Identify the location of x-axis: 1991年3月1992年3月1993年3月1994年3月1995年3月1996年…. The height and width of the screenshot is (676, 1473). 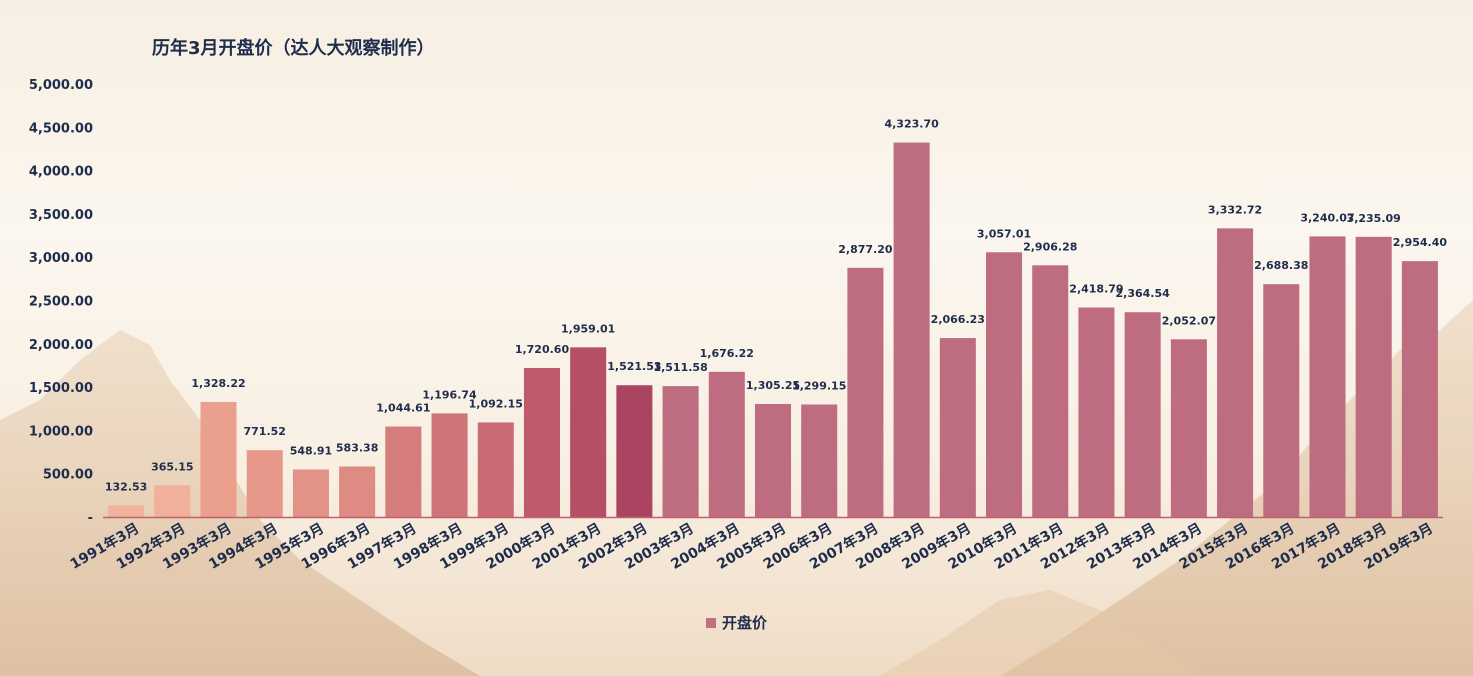
(755, 544).